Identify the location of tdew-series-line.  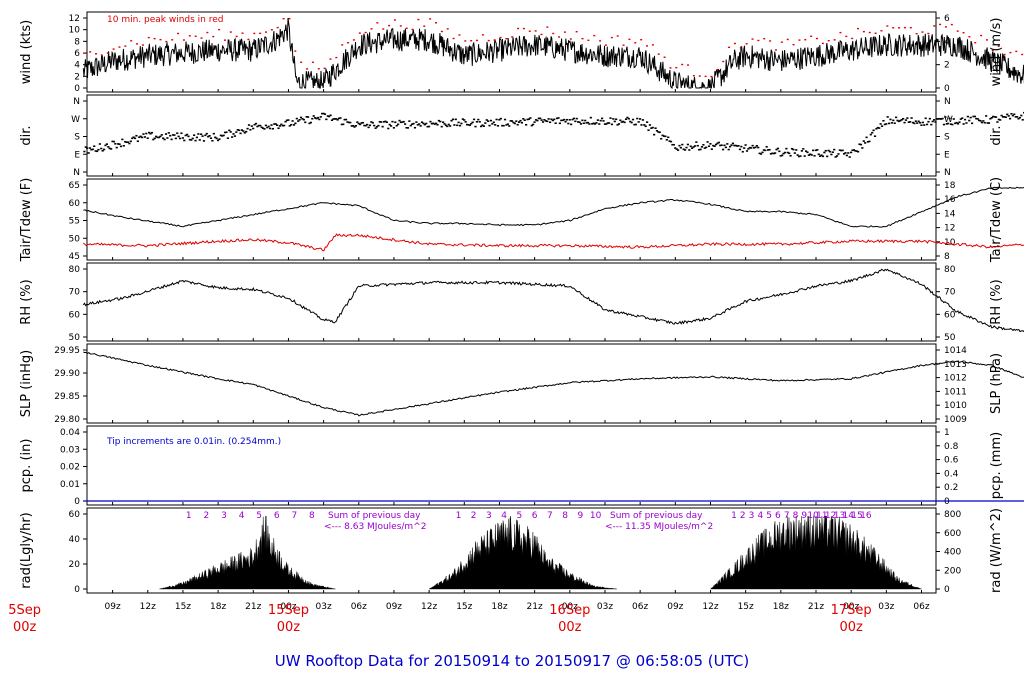
(553, 242).